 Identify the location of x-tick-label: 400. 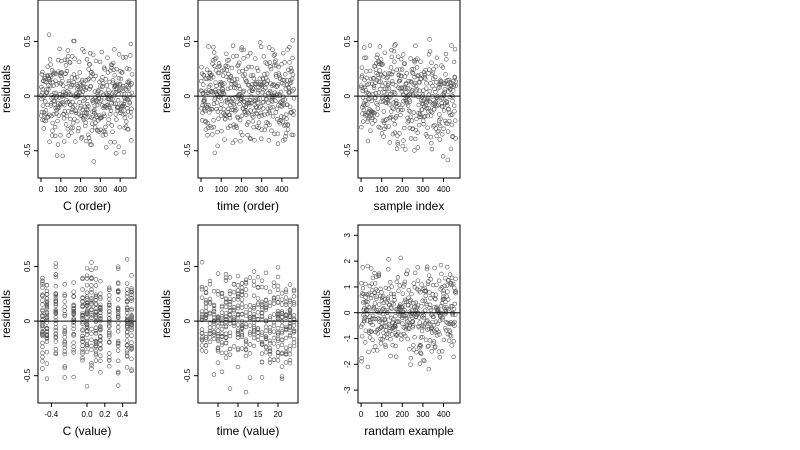
(444, 414).